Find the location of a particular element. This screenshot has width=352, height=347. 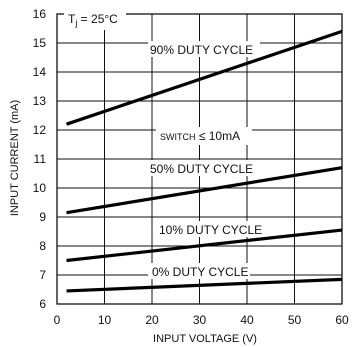

label-90-backdrop is located at coordinates (204, 49).